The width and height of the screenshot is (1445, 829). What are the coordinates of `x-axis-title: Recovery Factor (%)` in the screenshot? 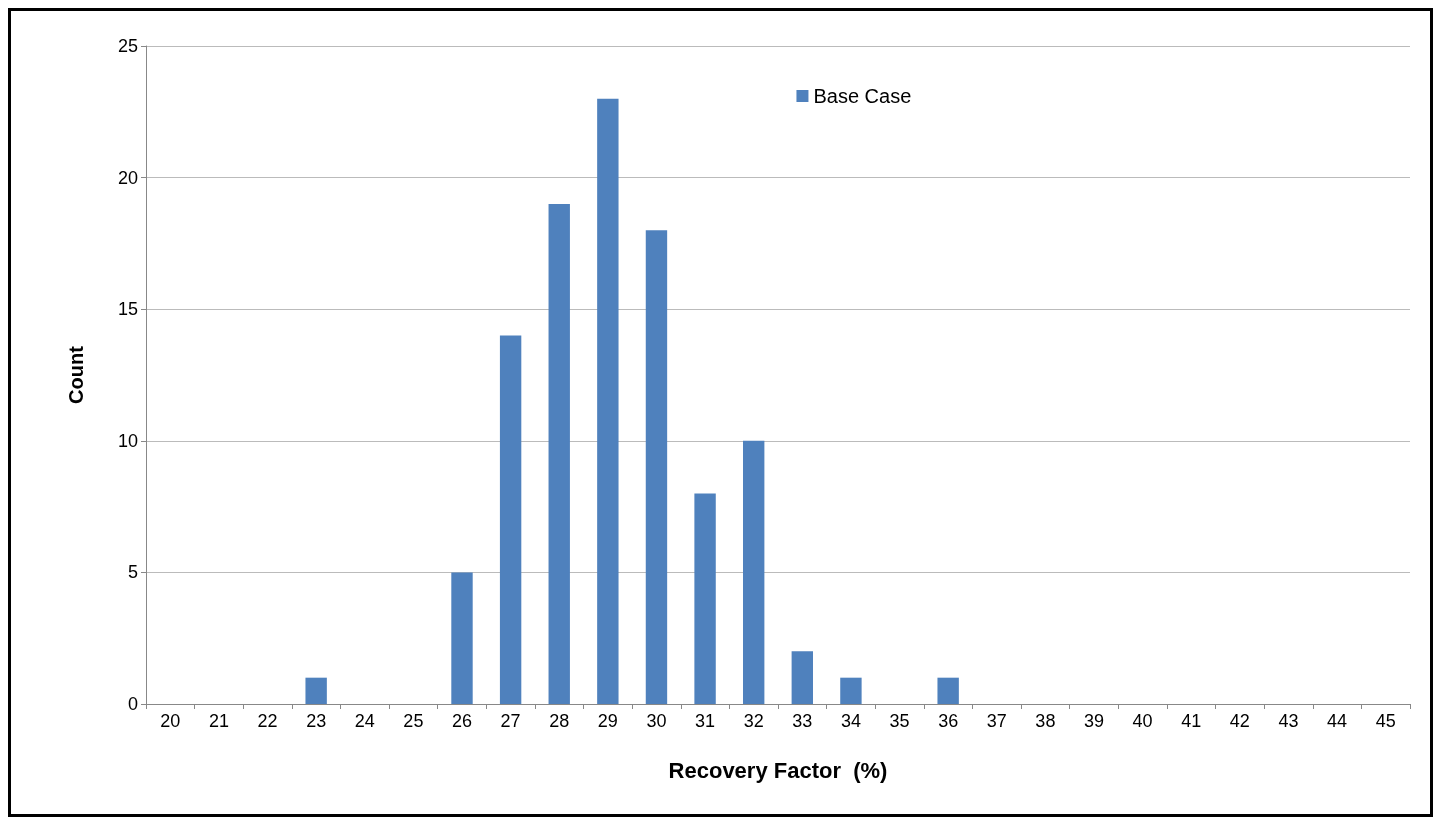 It's located at (778, 770).